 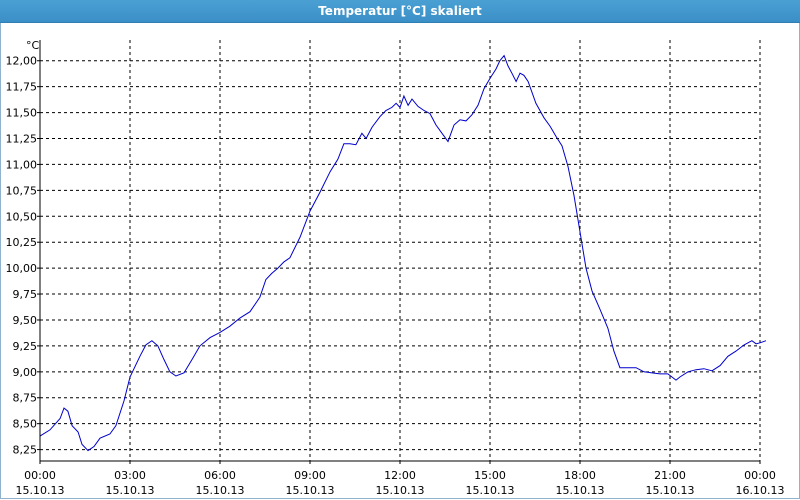 What do you see at coordinates (310, 475) in the screenshot?
I see `x-tick-time-label: 09:00` at bounding box center [310, 475].